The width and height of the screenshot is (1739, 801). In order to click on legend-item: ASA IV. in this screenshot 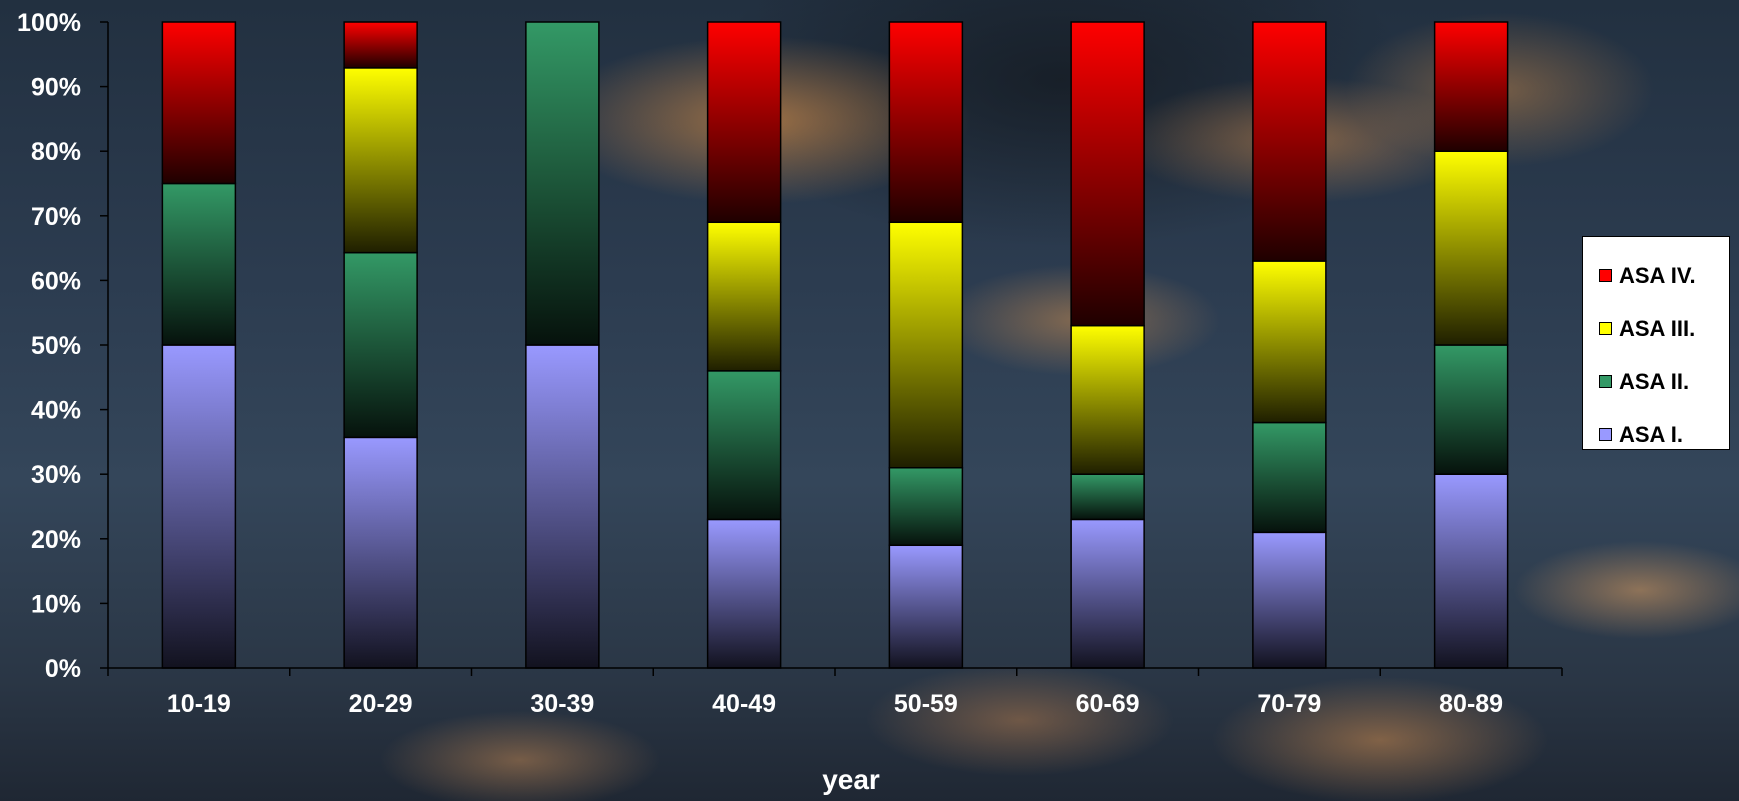, I will do `click(1664, 275)`.